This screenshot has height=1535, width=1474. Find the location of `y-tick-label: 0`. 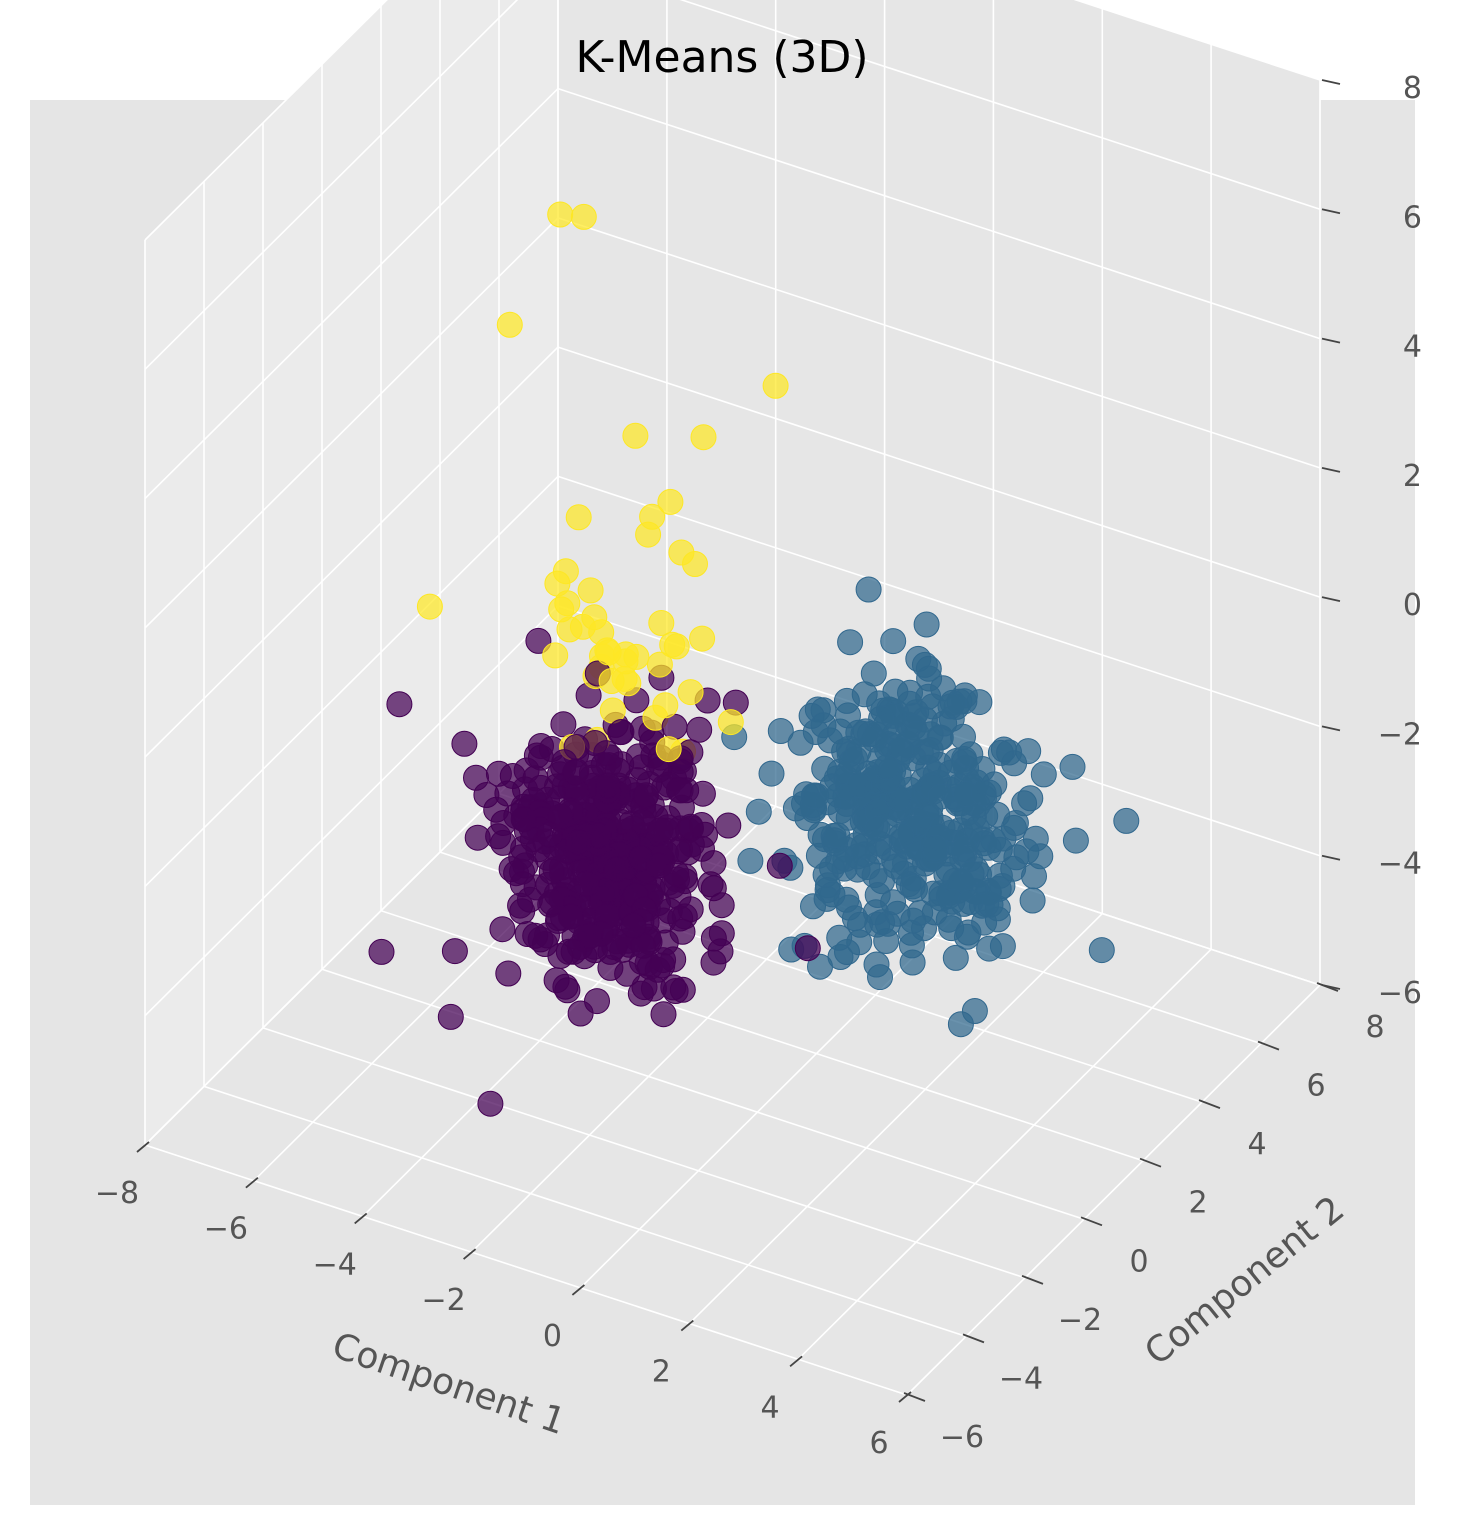

y-tick-label: 0 is located at coordinates (1138, 1261).